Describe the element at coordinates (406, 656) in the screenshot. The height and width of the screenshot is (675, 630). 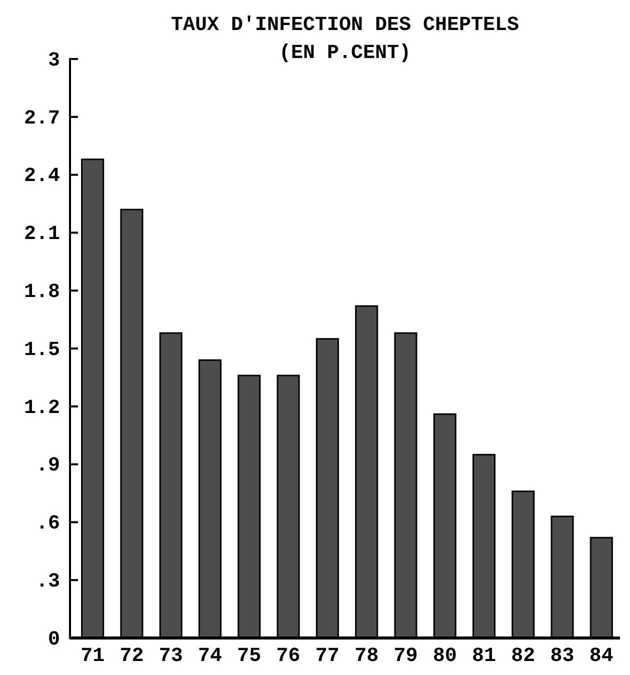
I see `x-tick-label: 79` at that location.